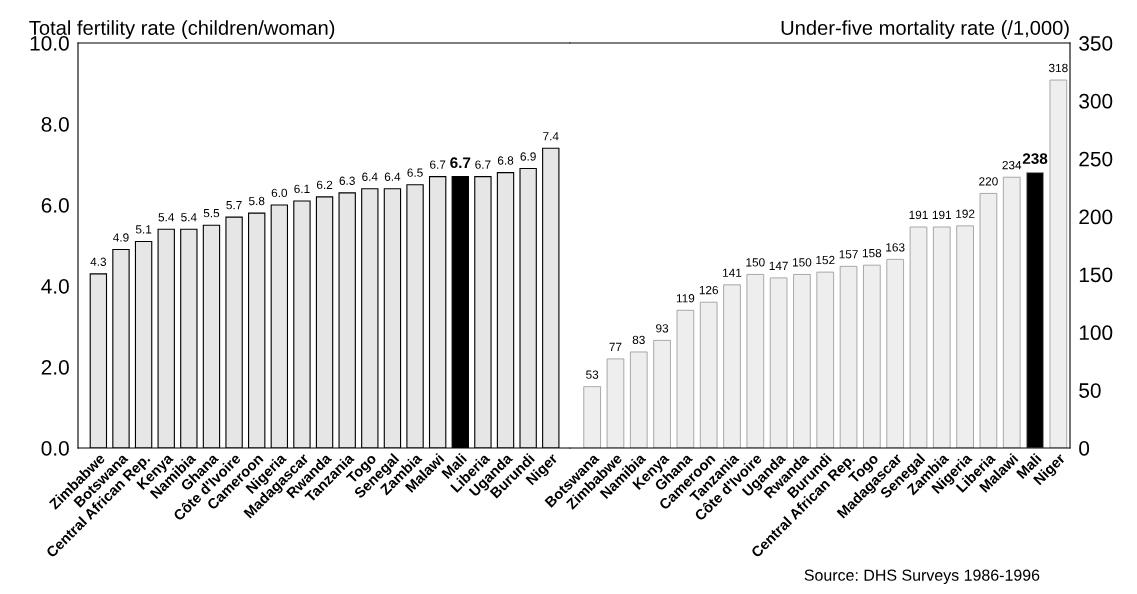  What do you see at coordinates (302, 189) in the screenshot?
I see `data-label: 6.1` at bounding box center [302, 189].